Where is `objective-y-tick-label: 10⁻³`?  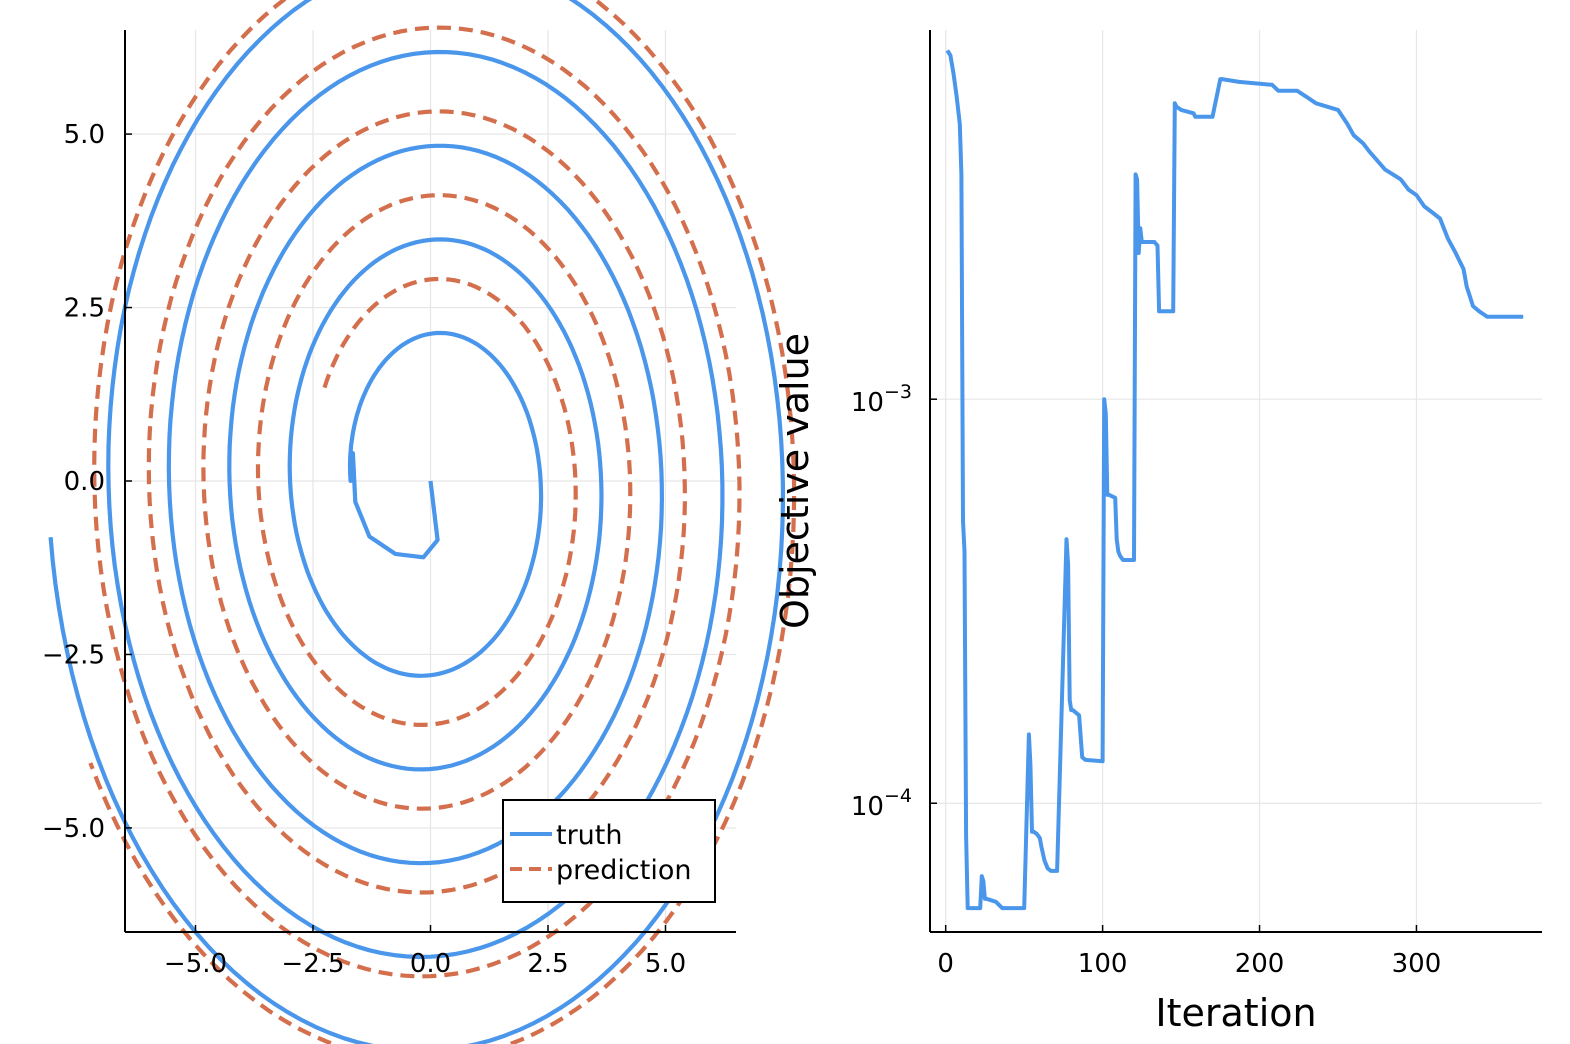
objective-y-tick-label: 10⁻³ is located at coordinates (881, 399).